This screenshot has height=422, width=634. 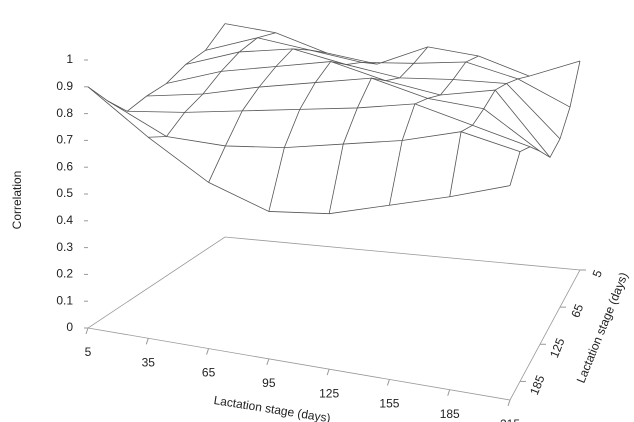 I want to click on z-tick-label: 0.9, so click(x=64, y=86).